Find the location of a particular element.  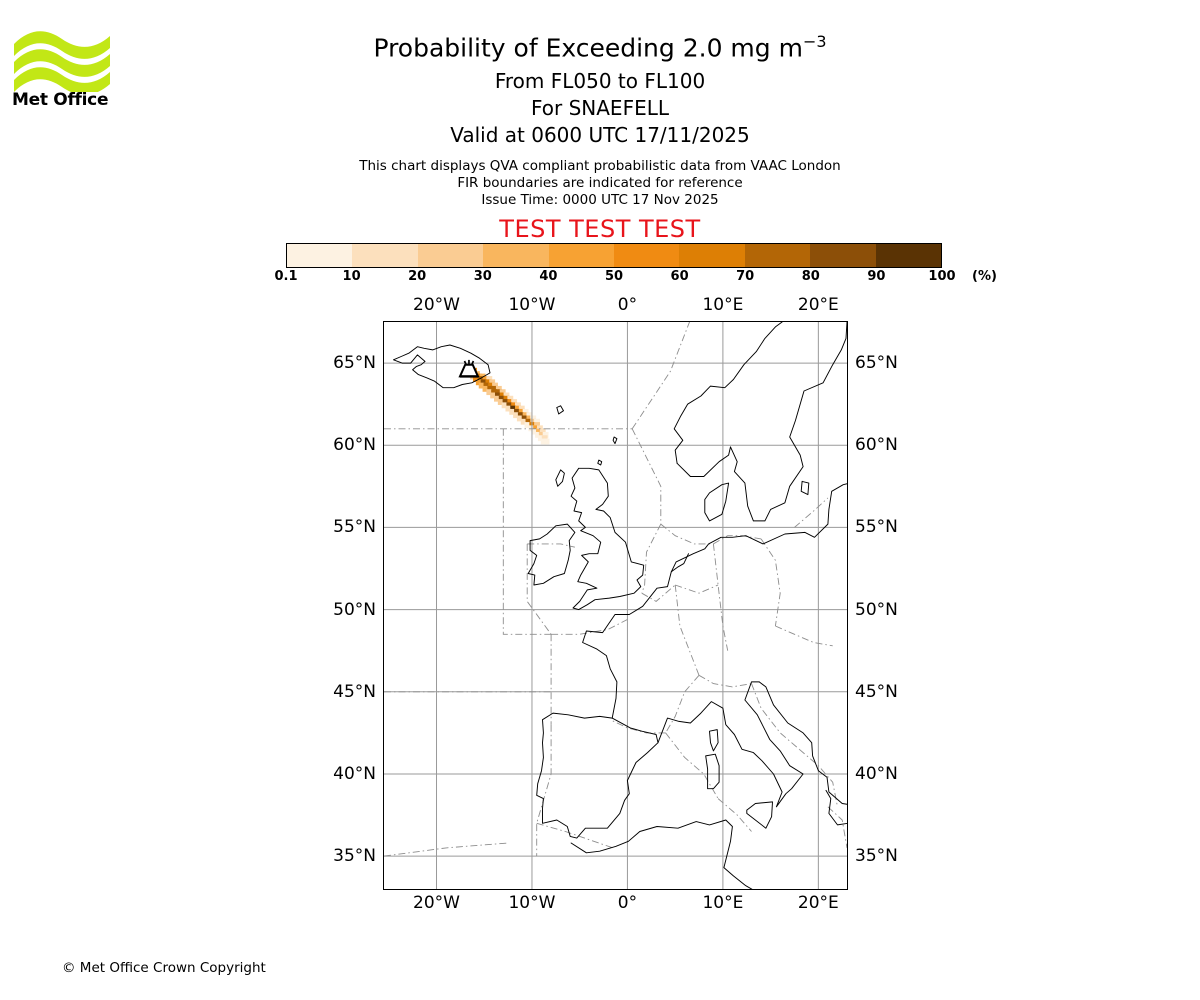

colorbar-gradient is located at coordinates (614, 255).